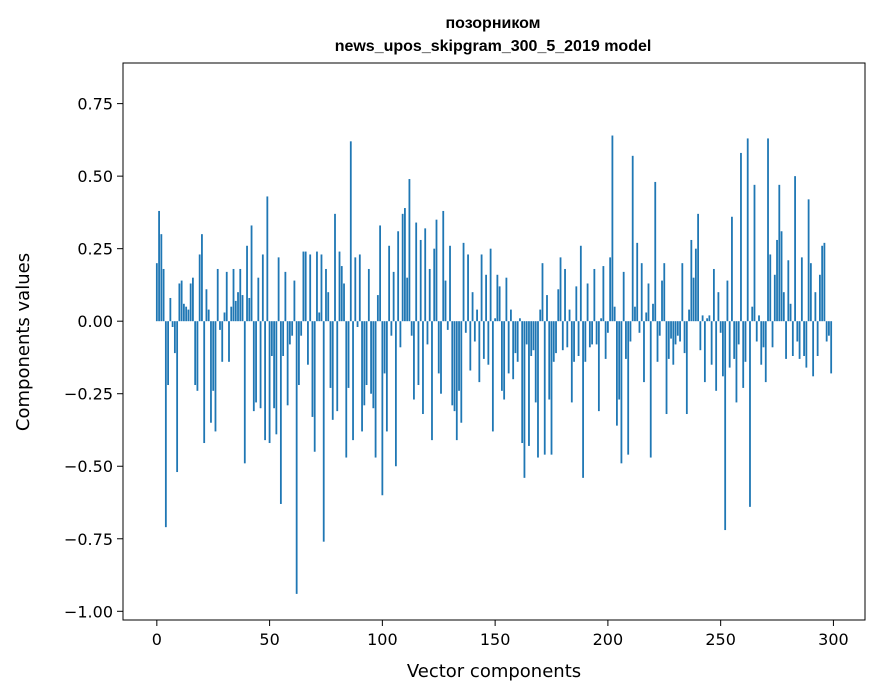 This screenshot has height=696, width=880. What do you see at coordinates (492, 23) in the screenshot?
I see `chart-title-word: позорником` at bounding box center [492, 23].